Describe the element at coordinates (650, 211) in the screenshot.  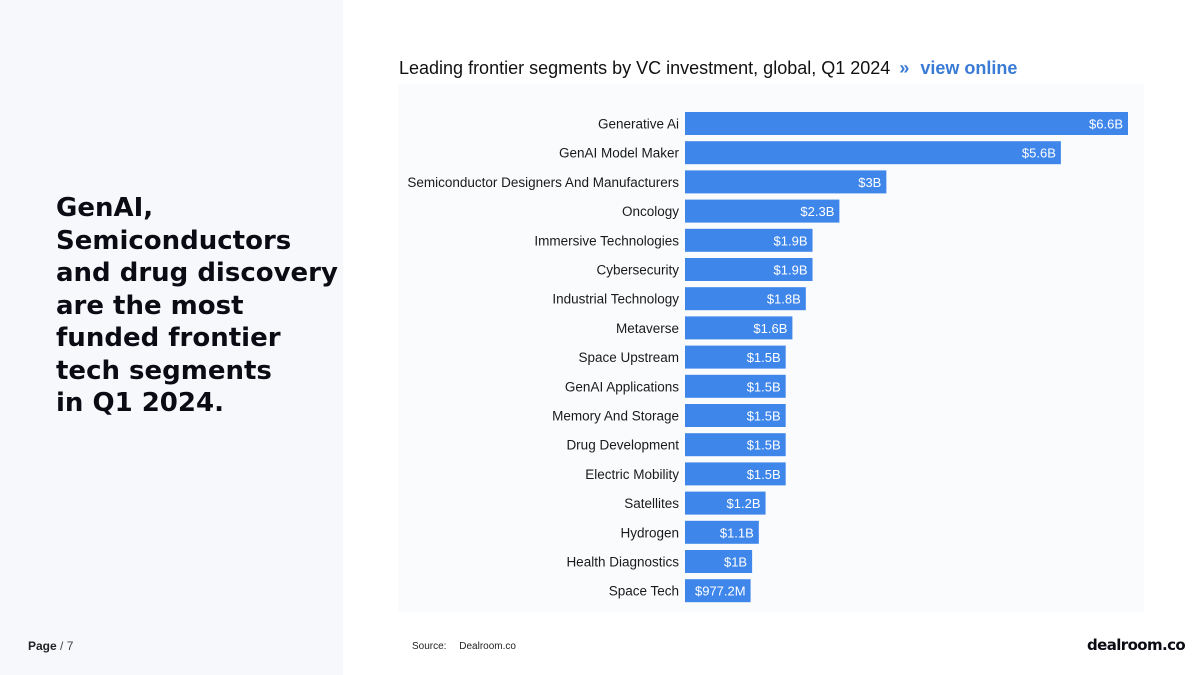
I see `category-label: Oncology` at that location.